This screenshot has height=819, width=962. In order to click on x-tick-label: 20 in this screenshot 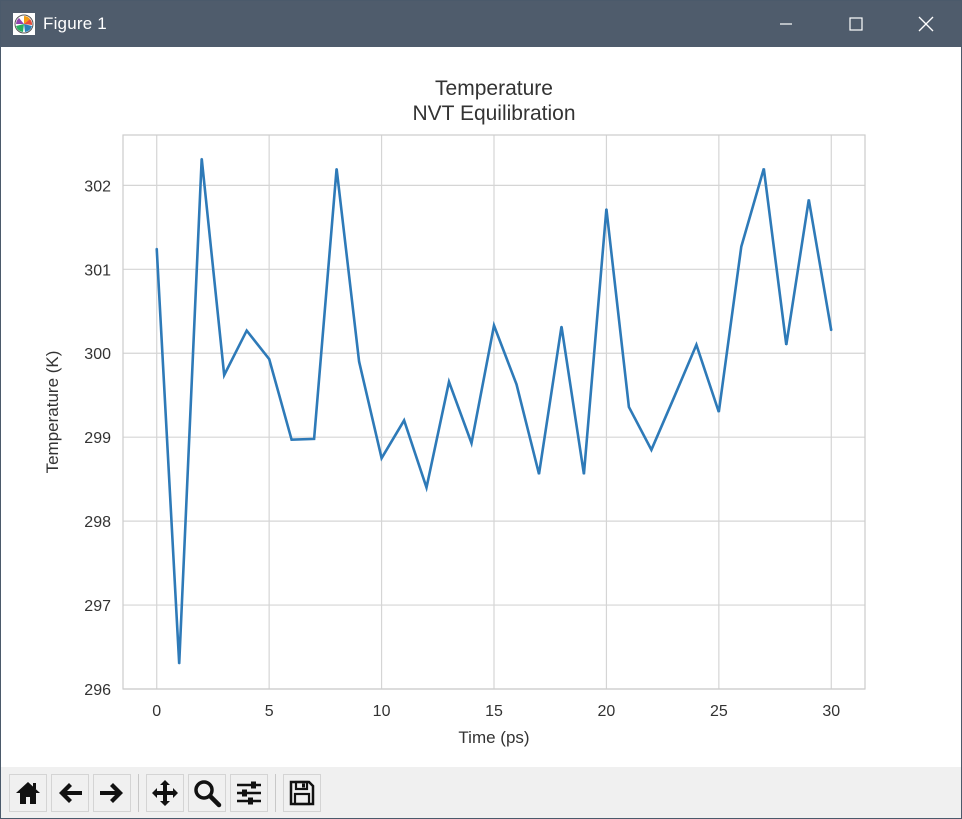, I will do `click(607, 711)`.